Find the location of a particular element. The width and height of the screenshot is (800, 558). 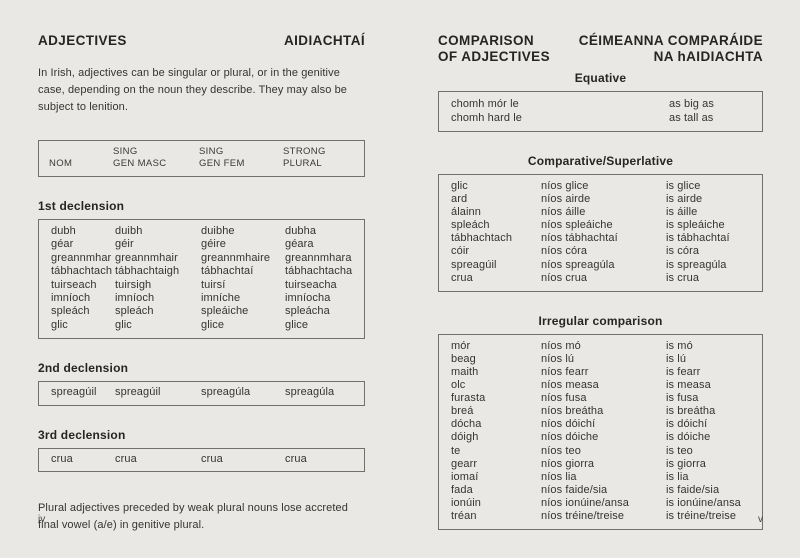

table-cell: spreagúla is located at coordinates (310, 392).